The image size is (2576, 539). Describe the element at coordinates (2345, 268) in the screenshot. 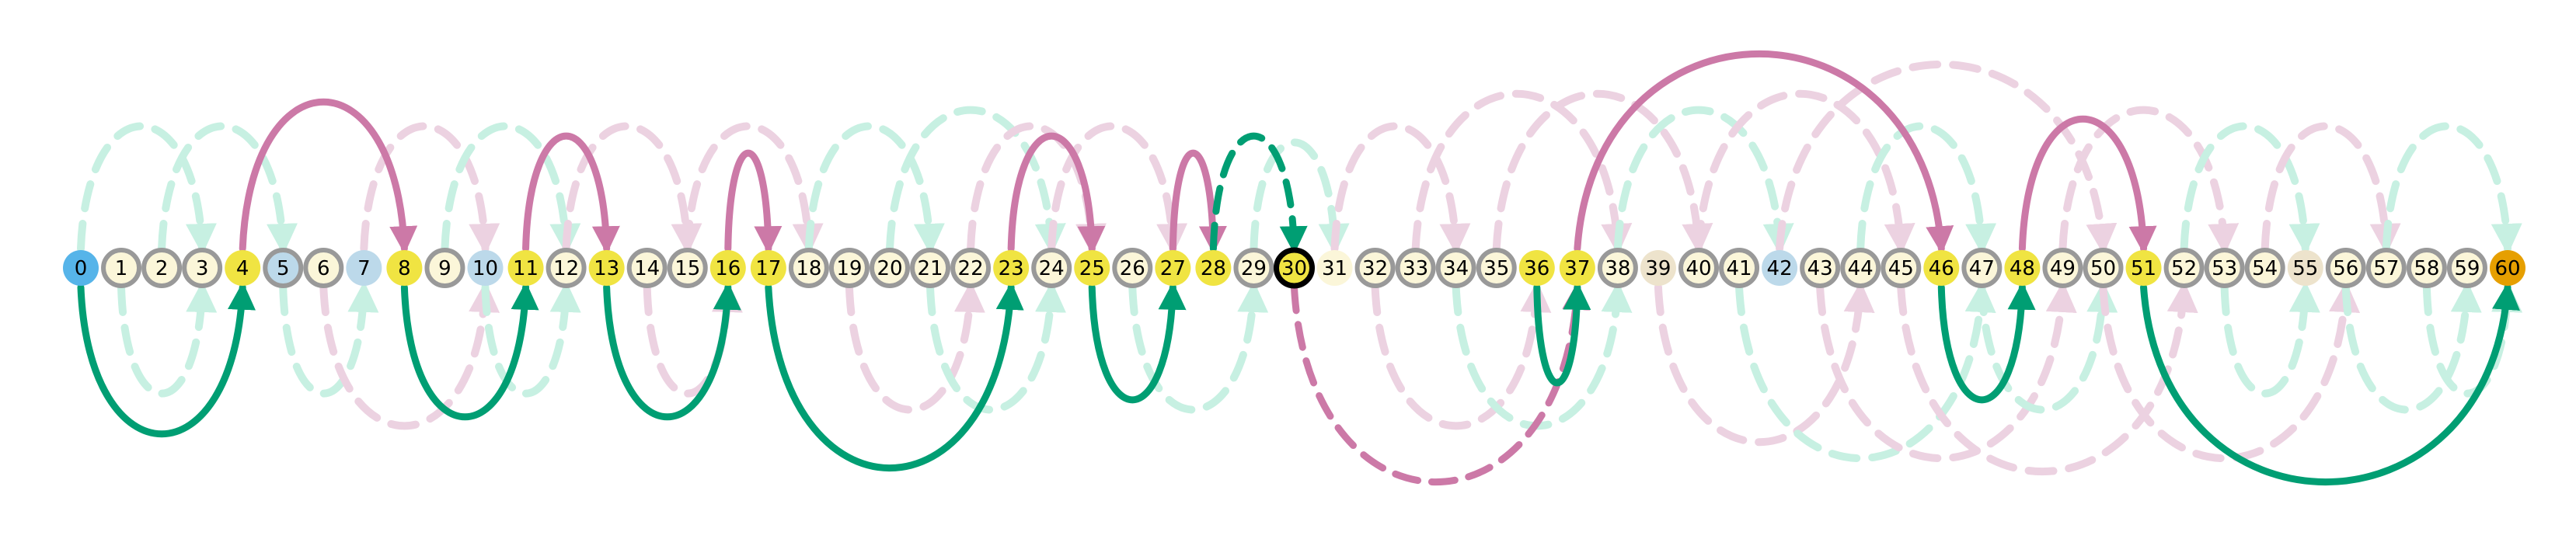

I see `board-node: 56` at that location.